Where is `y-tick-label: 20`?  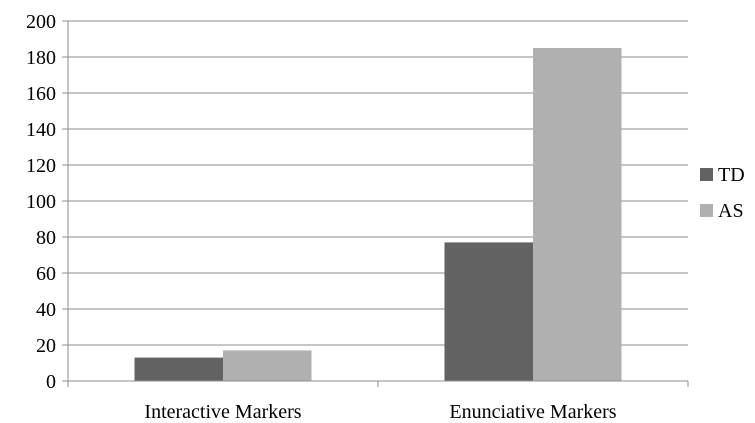 y-tick-label: 20 is located at coordinates (46, 346).